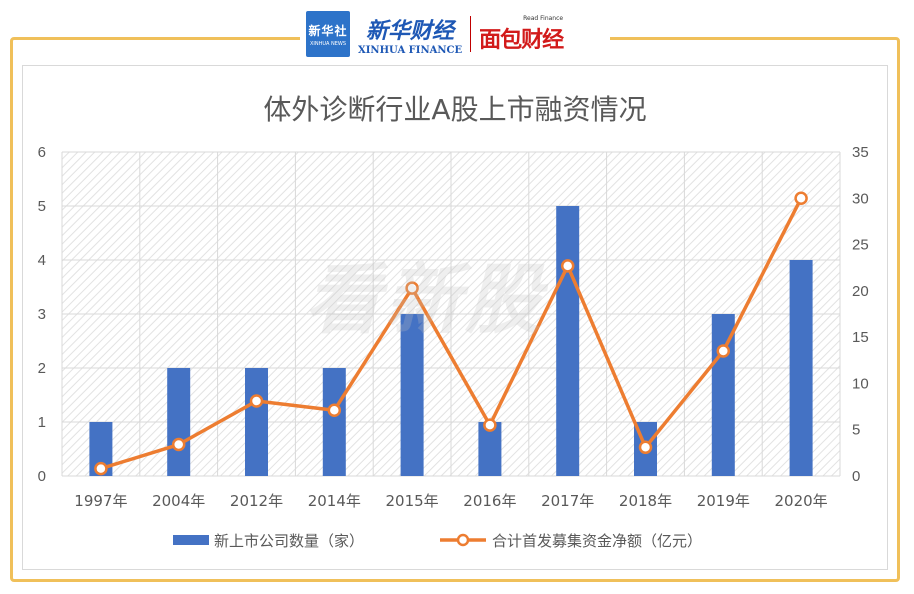 Image resolution: width=914 pixels, height=594 pixels. What do you see at coordinates (42, 206) in the screenshot?
I see `y-left-tick-label: 5` at bounding box center [42, 206].